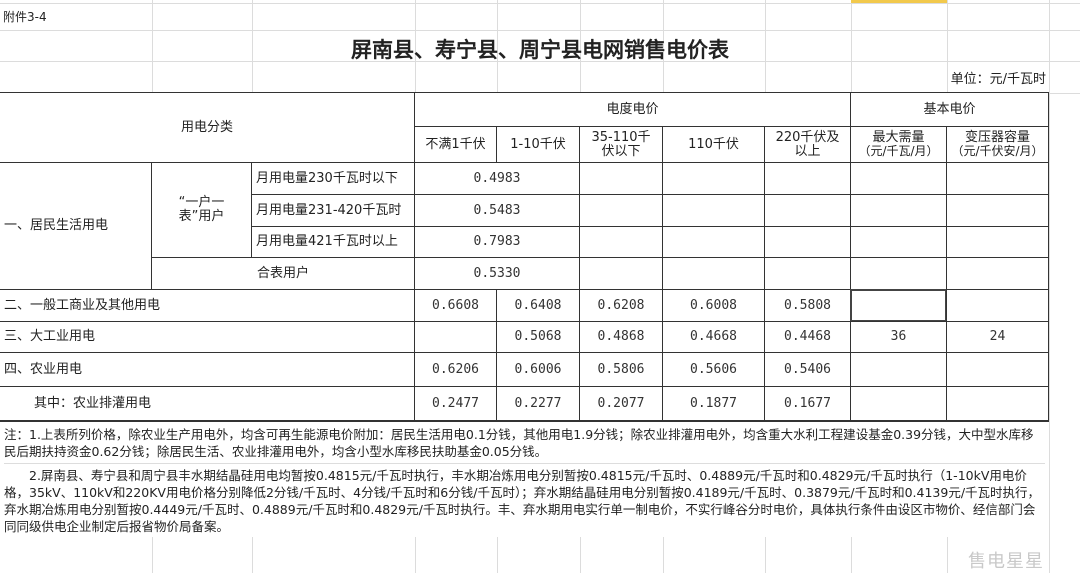  I want to click on row-label: 其中：农业排灌用电, so click(207, 403).